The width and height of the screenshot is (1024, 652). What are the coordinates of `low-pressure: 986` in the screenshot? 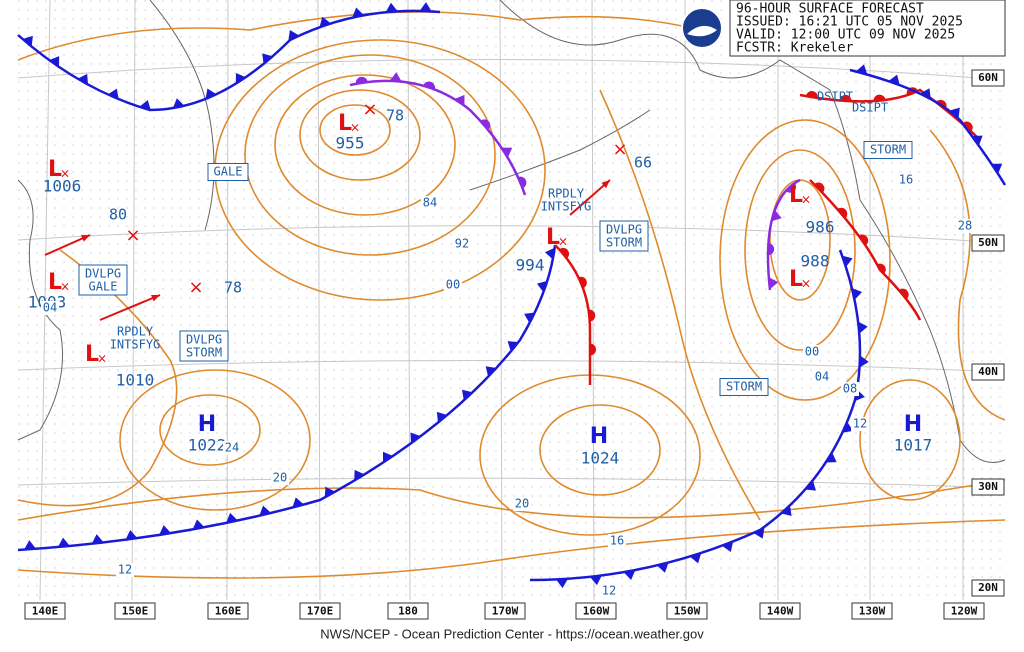 It's located at (820, 227).